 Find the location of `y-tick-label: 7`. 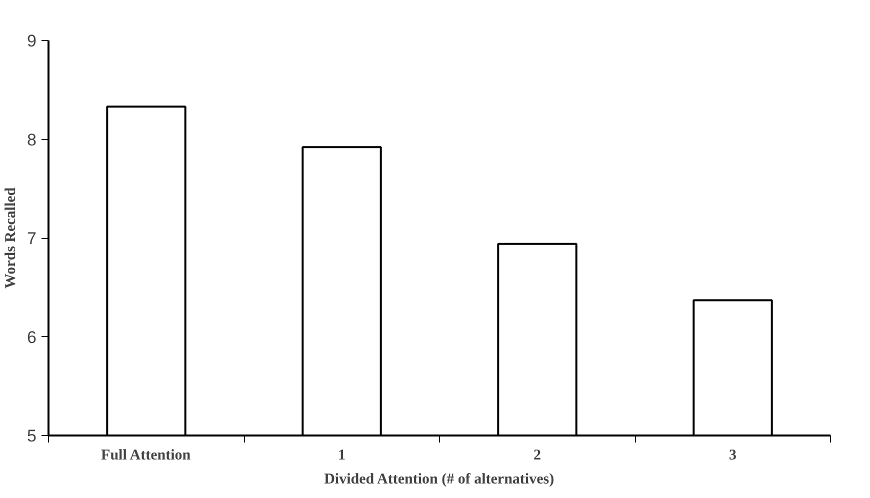

y-tick-label: 7 is located at coordinates (32, 238).